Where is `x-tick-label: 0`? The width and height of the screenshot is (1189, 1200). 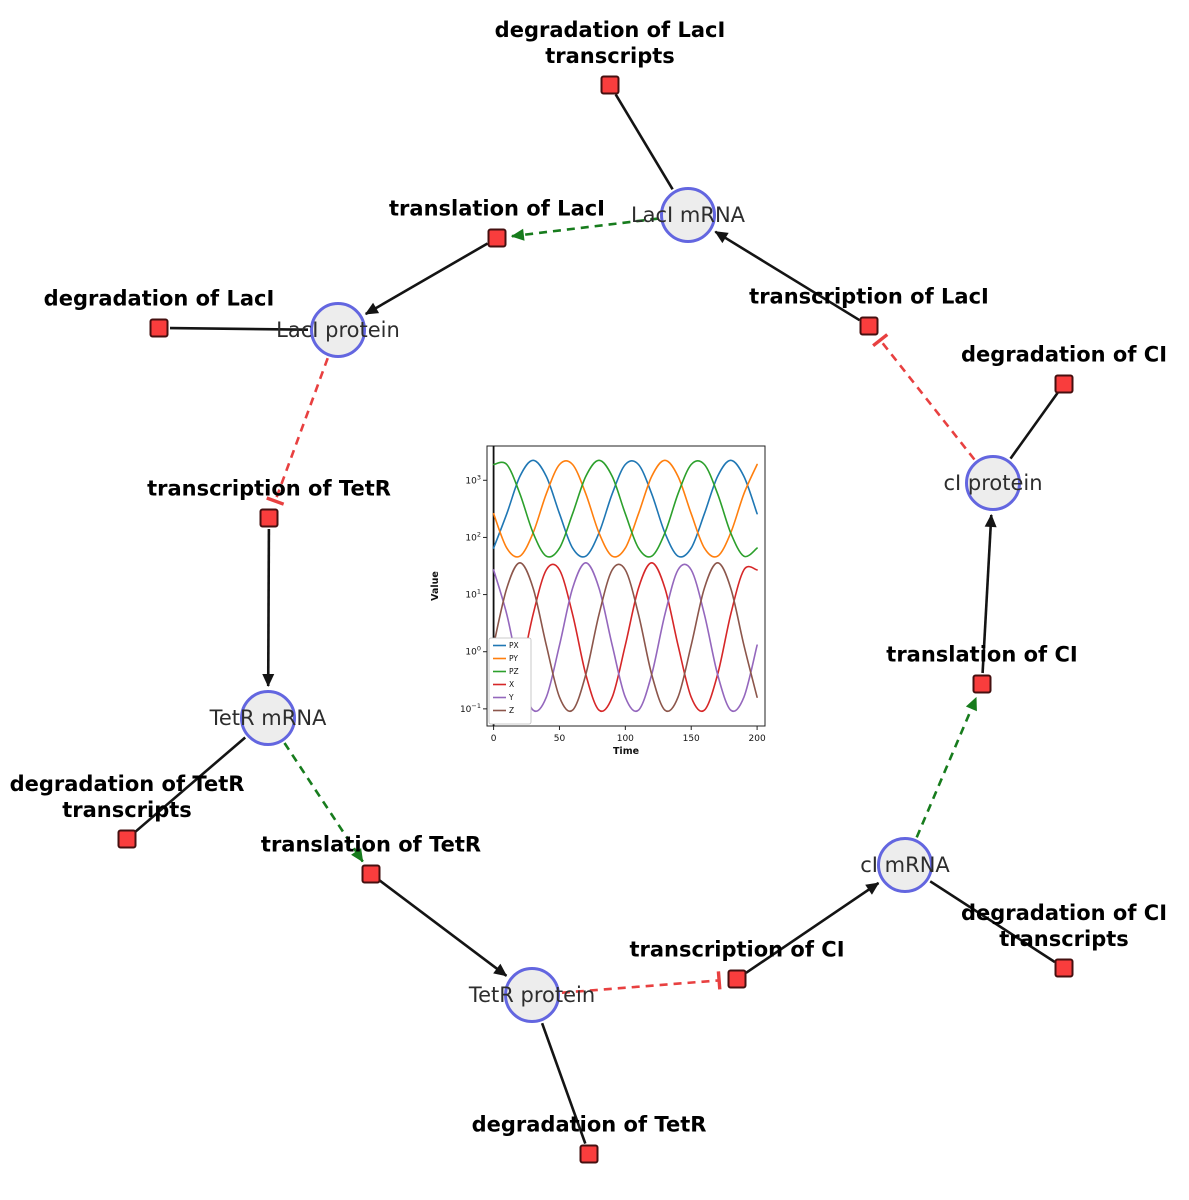 x-tick-label: 0 is located at coordinates (494, 739).